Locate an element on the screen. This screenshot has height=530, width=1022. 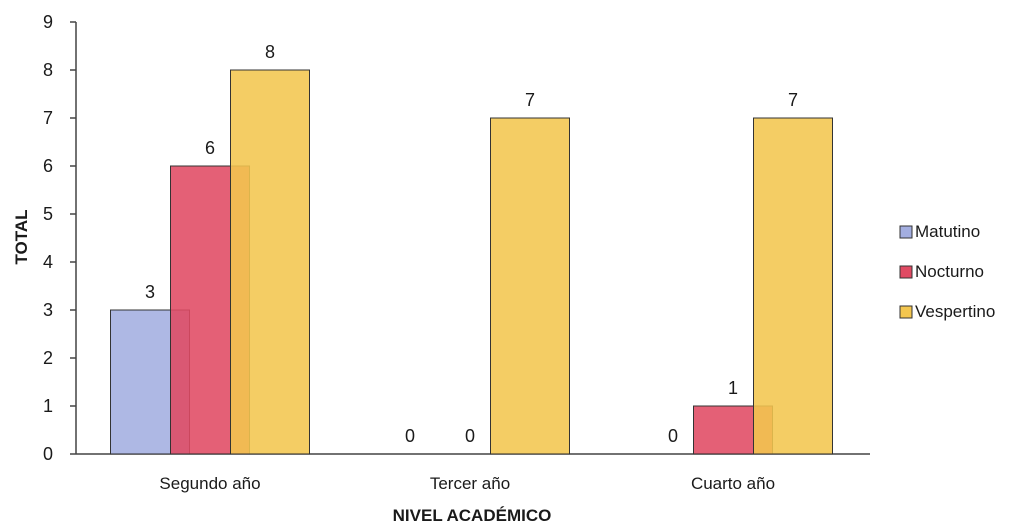
legend-swatch-matutino is located at coordinates (906, 232).